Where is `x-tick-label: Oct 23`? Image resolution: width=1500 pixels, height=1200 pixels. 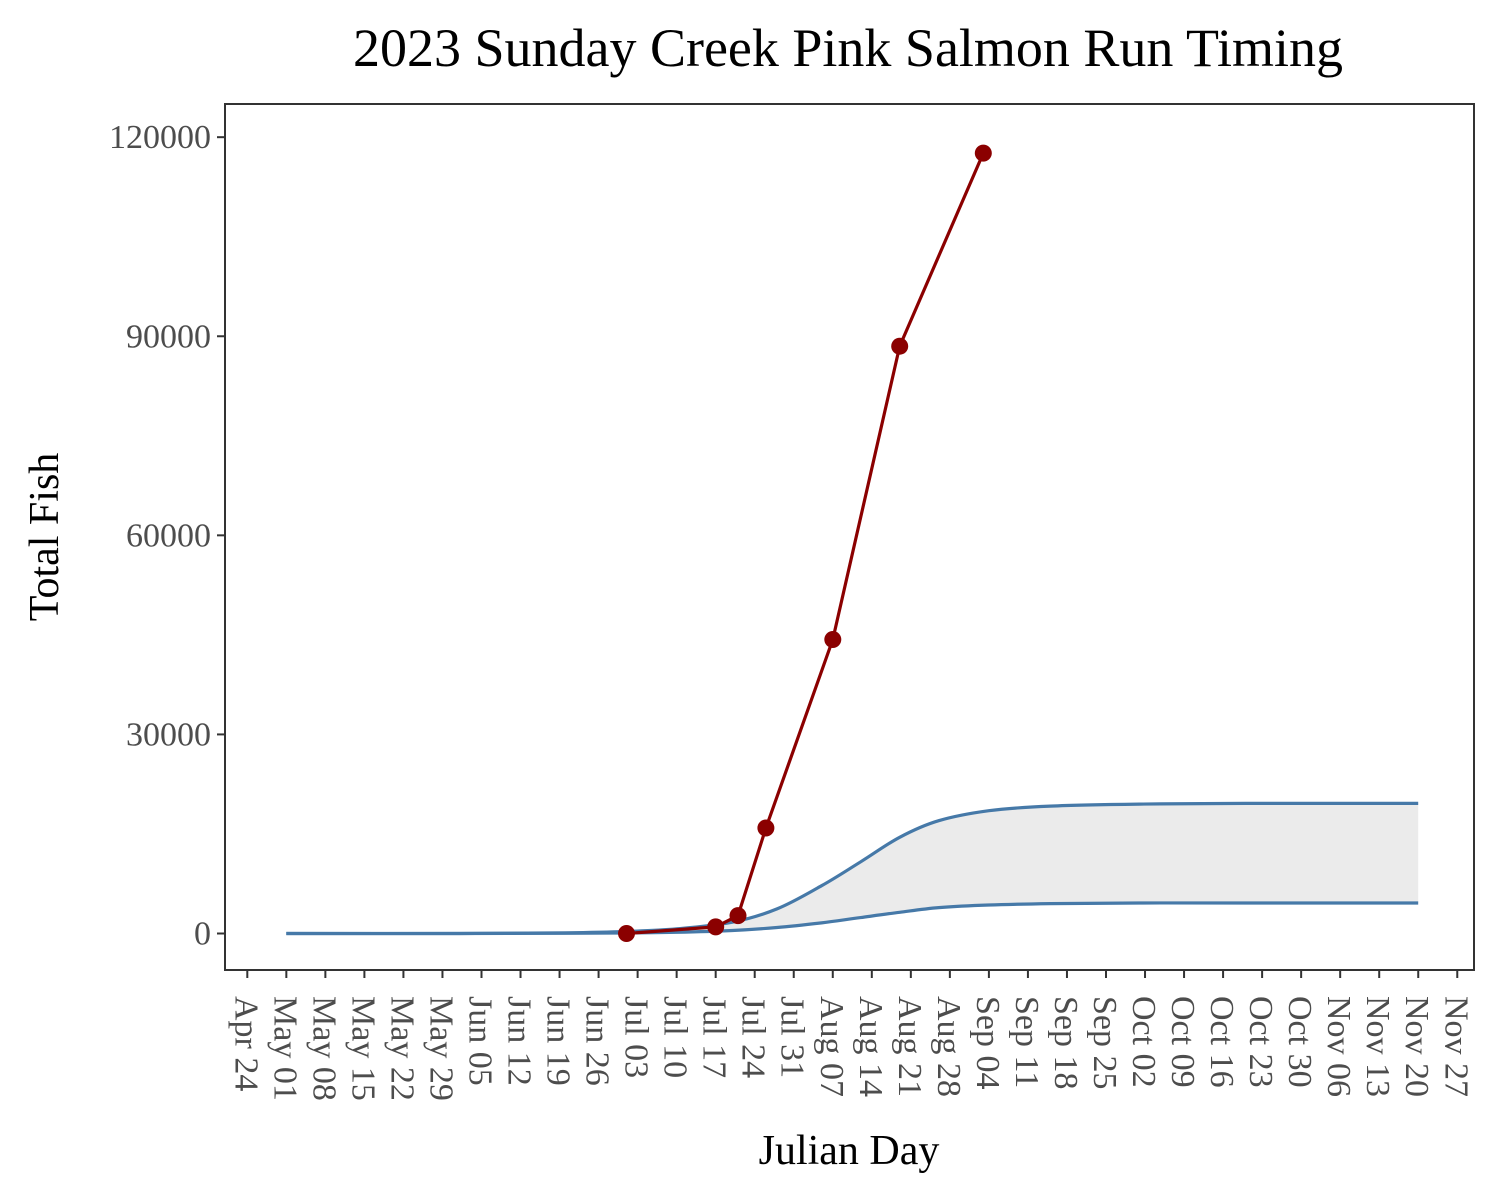 x-tick-label: Oct 23 is located at coordinates (1260, 1042).